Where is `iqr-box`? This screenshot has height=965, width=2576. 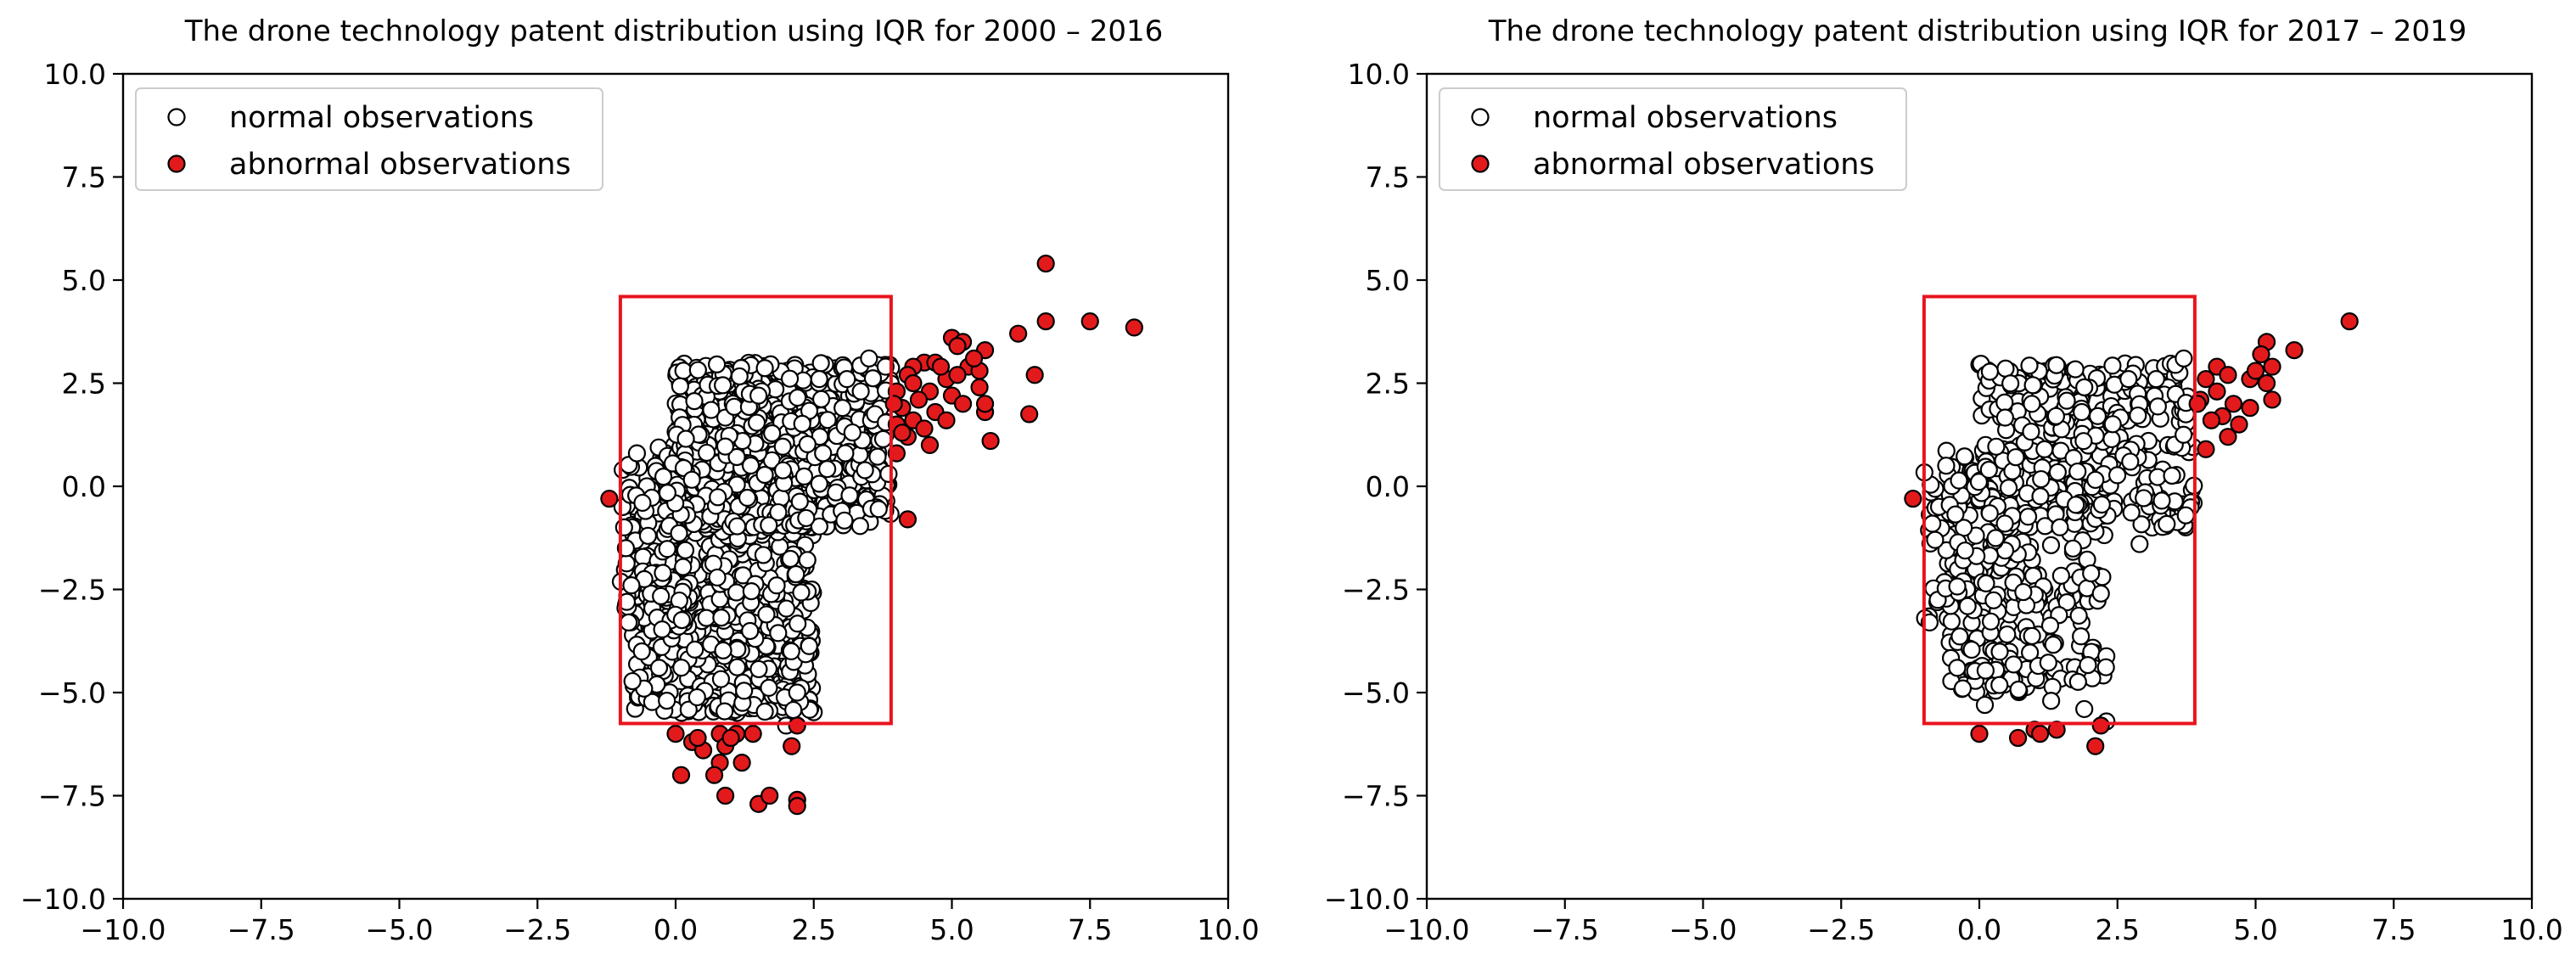
iqr-box is located at coordinates (755, 510).